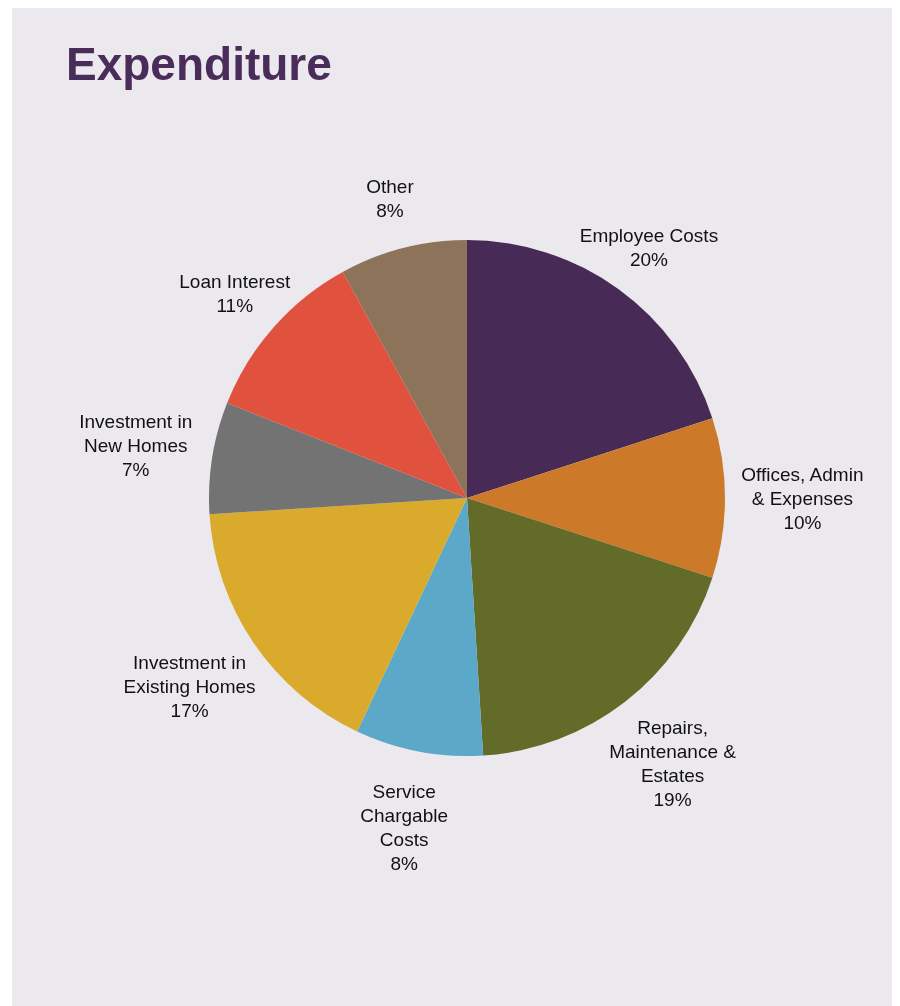  I want to click on data-label: 10%, so click(802, 522).